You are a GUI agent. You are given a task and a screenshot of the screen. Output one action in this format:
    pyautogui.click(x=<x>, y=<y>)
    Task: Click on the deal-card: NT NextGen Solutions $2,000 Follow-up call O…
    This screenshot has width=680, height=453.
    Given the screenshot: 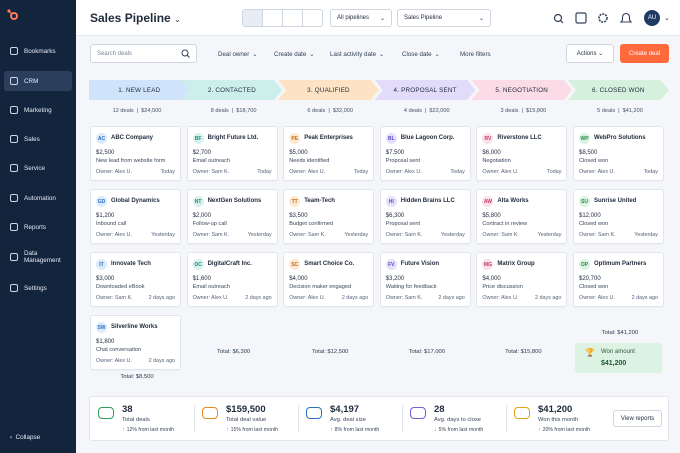 What is the action you would take?
    pyautogui.click(x=232, y=216)
    